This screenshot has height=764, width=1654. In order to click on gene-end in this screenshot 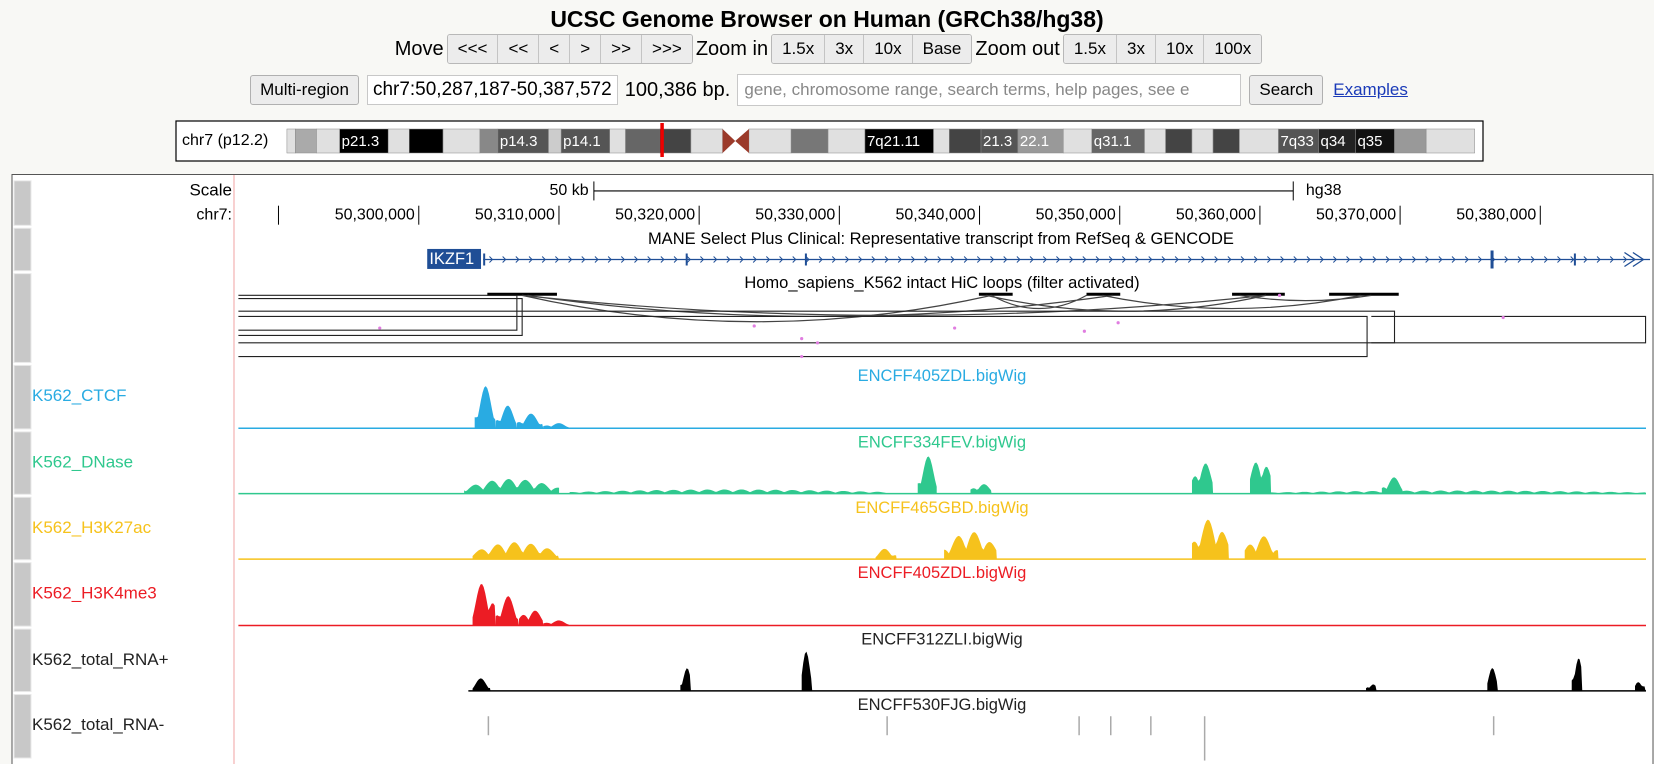, I will do `click(1634, 259)`.